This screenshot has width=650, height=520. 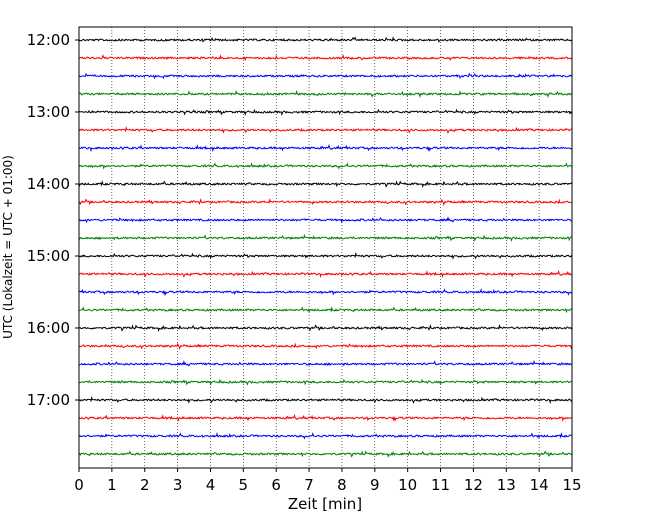 What do you see at coordinates (48, 184) in the screenshot?
I see `y-tick-label: 14:00` at bounding box center [48, 184].